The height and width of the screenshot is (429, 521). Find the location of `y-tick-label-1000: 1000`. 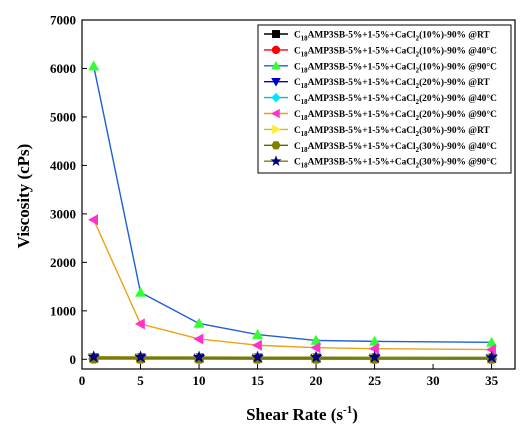

y-tick-label-1000: 1000 is located at coordinates (63, 310).